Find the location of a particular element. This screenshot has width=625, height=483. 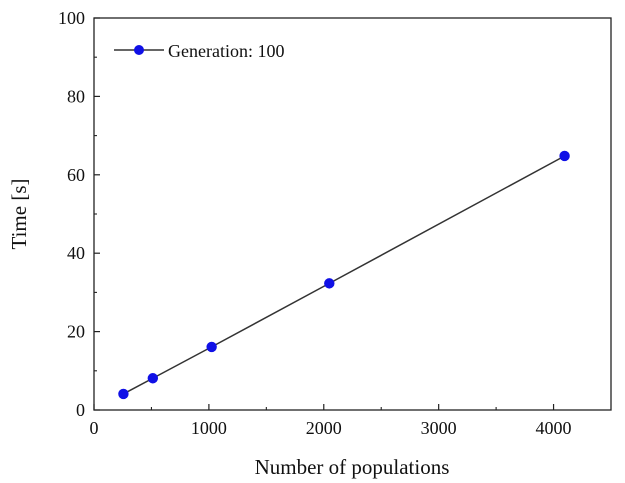

y-tick-label: 20 is located at coordinates (76, 332).